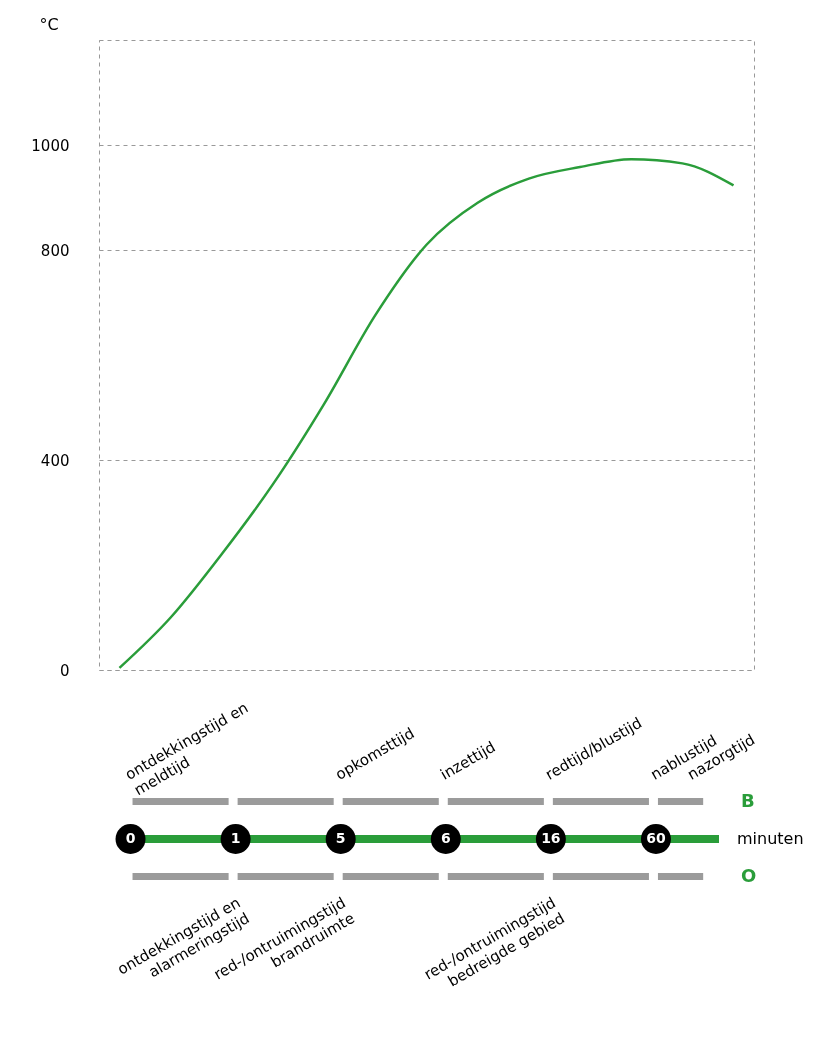 This screenshot has width=830, height=1053. I want to click on category-label: 60, so click(656, 838).